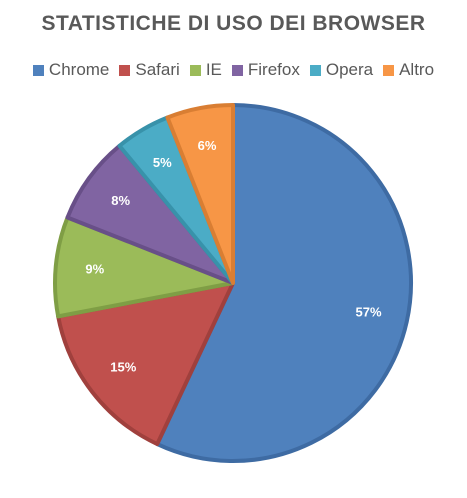  Describe the element at coordinates (233, 23) in the screenshot. I see `chart-title: STATISTICHE DI USO DEI BROWSER` at that location.